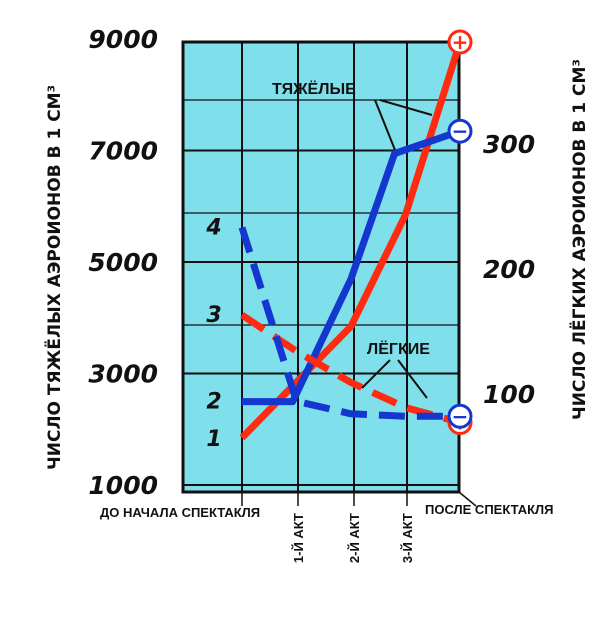 Image resolution: width=600 pixels, height=624 pixels. Describe the element at coordinates (123, 151) in the screenshot. I see `y-tick-left: 7000` at that location.